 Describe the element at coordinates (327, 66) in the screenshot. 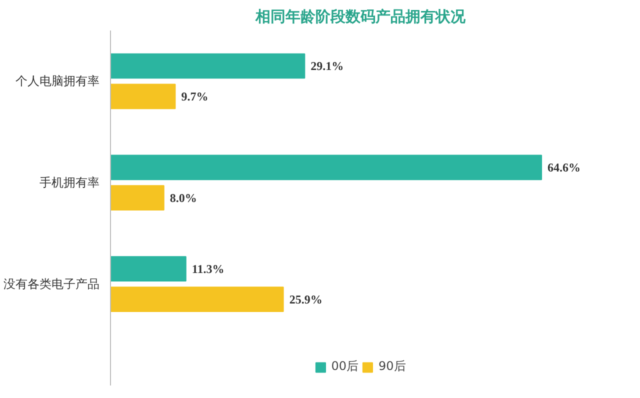

I see `data-label: 29.1%` at that location.